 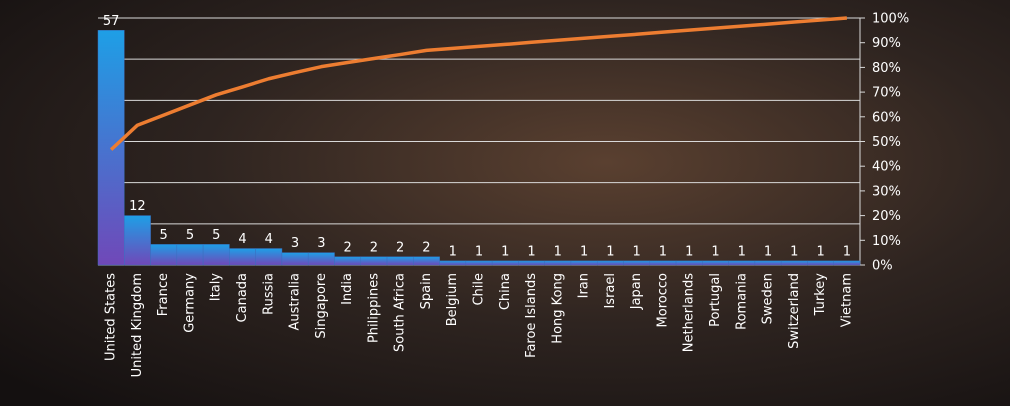 What do you see at coordinates (268, 294) in the screenshot?
I see `x-tick-label: Russia` at bounding box center [268, 294].